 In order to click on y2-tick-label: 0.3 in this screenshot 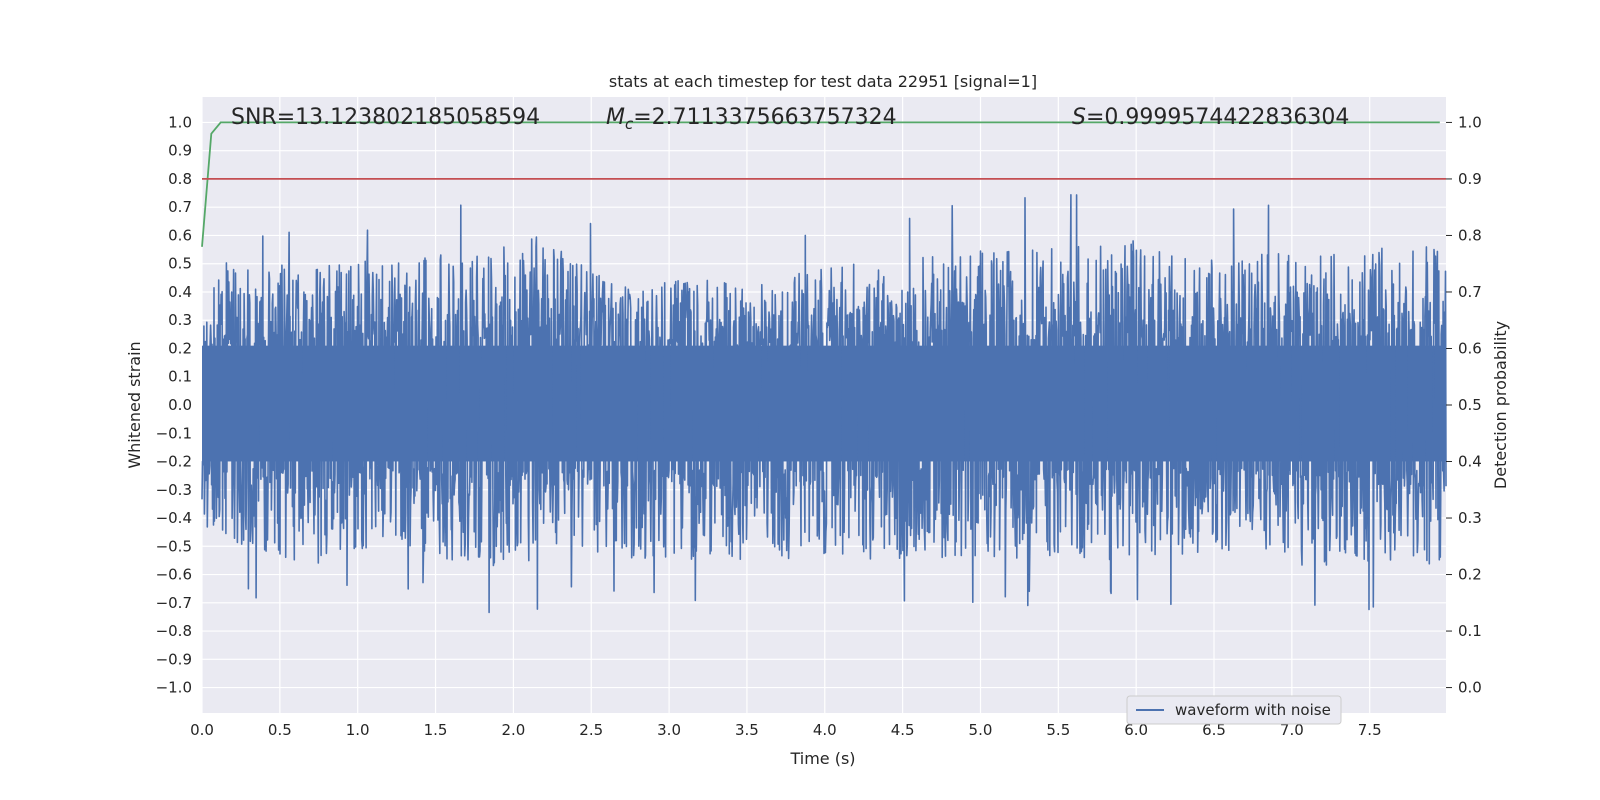, I will do `click(1470, 518)`.